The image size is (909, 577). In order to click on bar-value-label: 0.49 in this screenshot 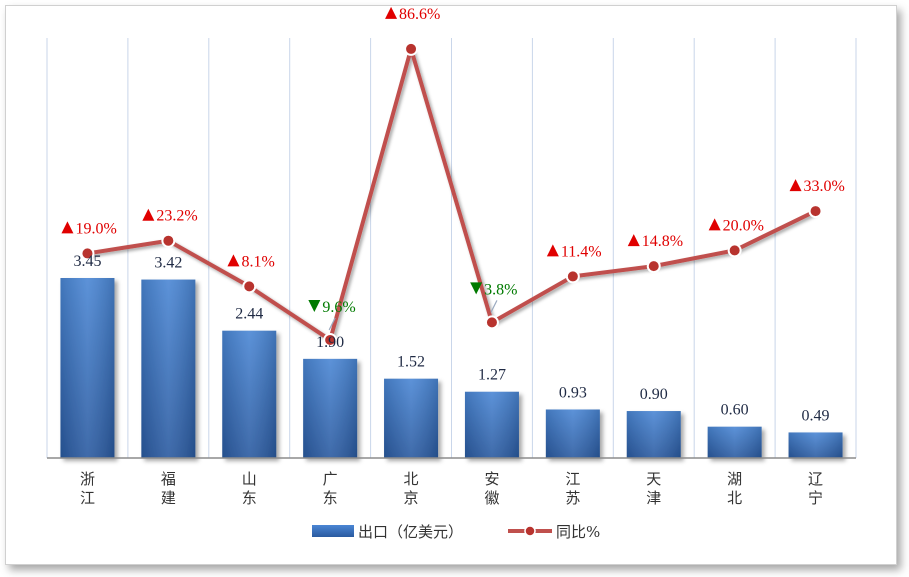, I will do `click(816, 415)`.